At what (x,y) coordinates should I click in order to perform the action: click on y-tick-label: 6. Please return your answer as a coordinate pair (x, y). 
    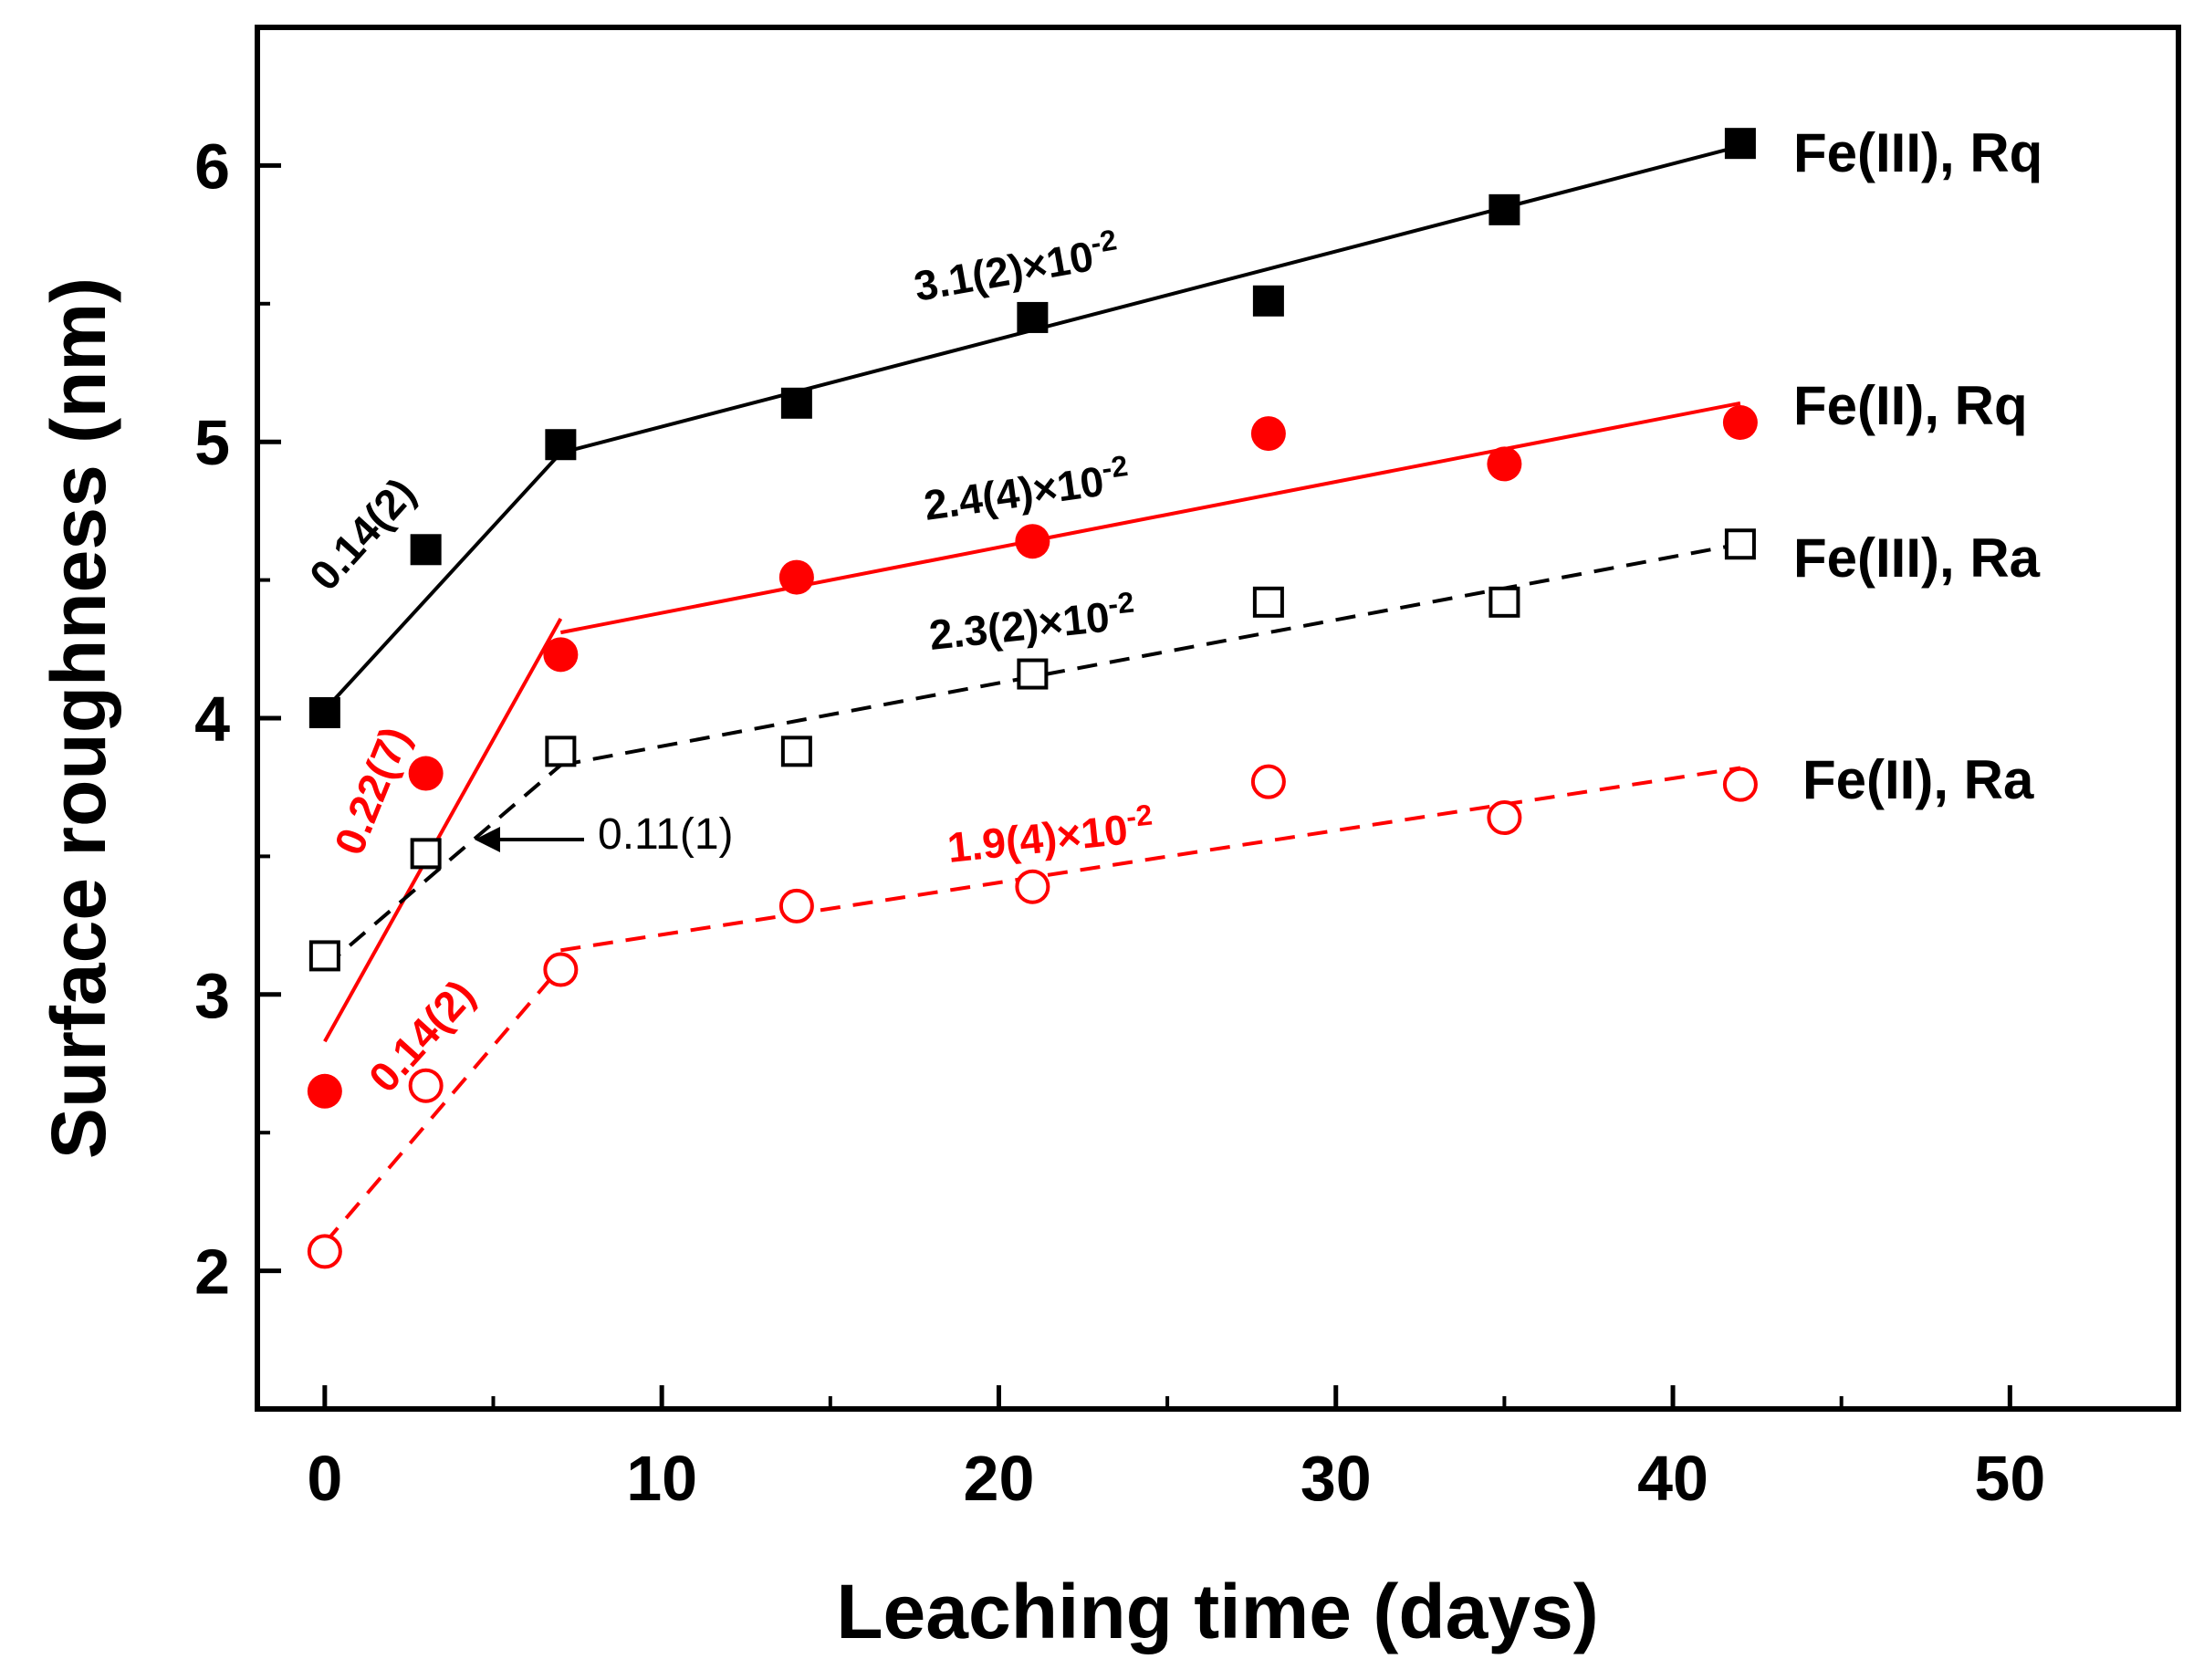
    Looking at the image, I should click on (212, 166).